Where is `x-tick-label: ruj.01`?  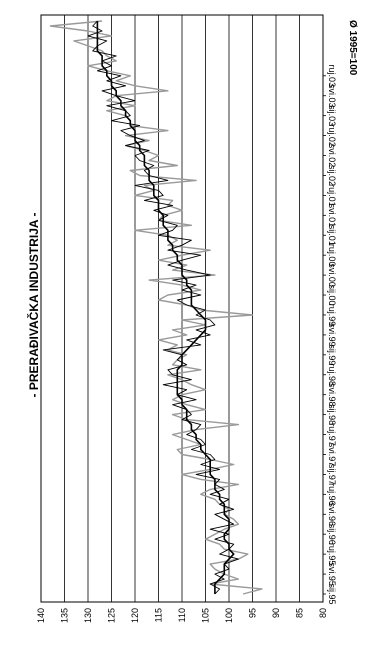
x-tick-label: ruj.01 is located at coordinates (332, 195).